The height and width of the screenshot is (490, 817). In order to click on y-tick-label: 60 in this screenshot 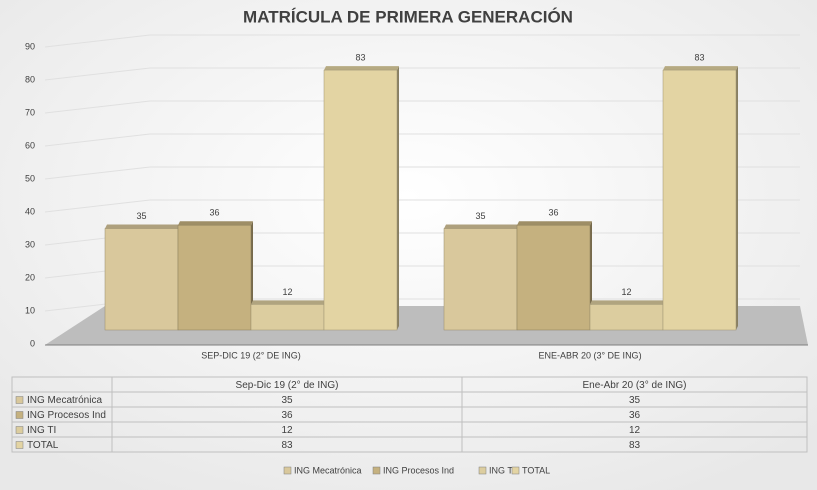, I will do `click(30, 145)`.